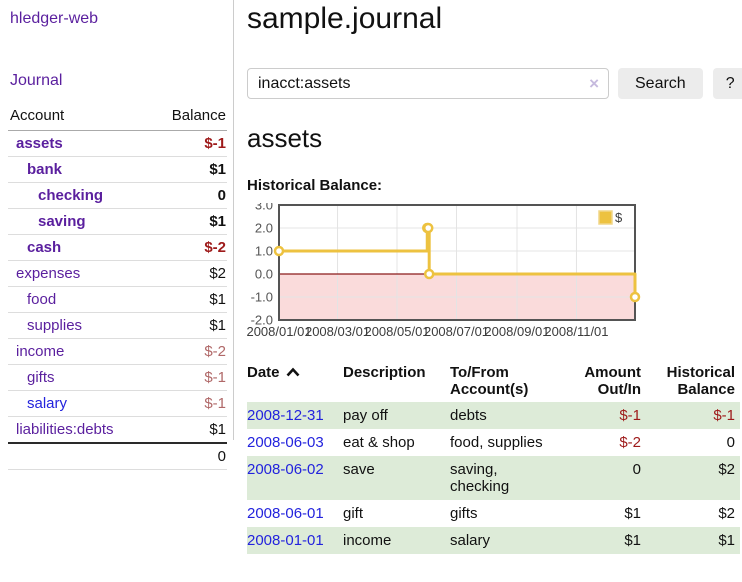 Image resolution: width=742 pixels, height=582 pixels. Describe the element at coordinates (264, 228) in the screenshot. I see `y-tick-label: 2.0` at that location.